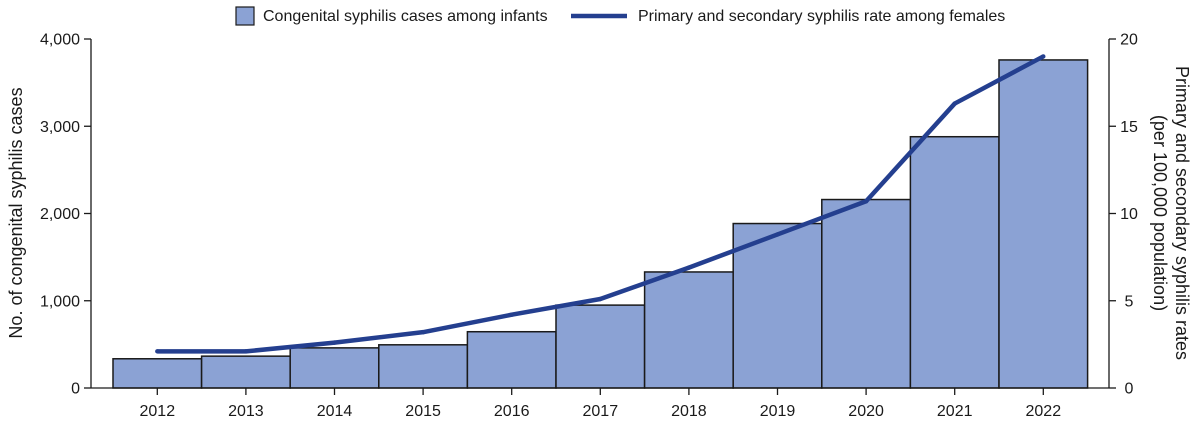 This screenshot has width=1200, height=428. Describe the element at coordinates (60, 214) in the screenshot. I see `y-tick-label: 2,000` at that location.